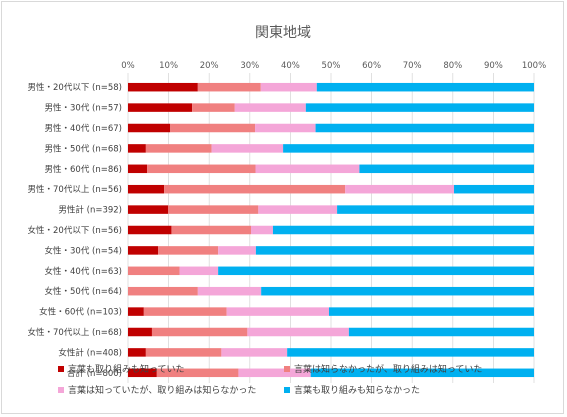  What do you see at coordinates (162, 390) in the screenshot?
I see `legend-label: 言葉は知っていたが、取り組みは知らなかった` at bounding box center [162, 390].